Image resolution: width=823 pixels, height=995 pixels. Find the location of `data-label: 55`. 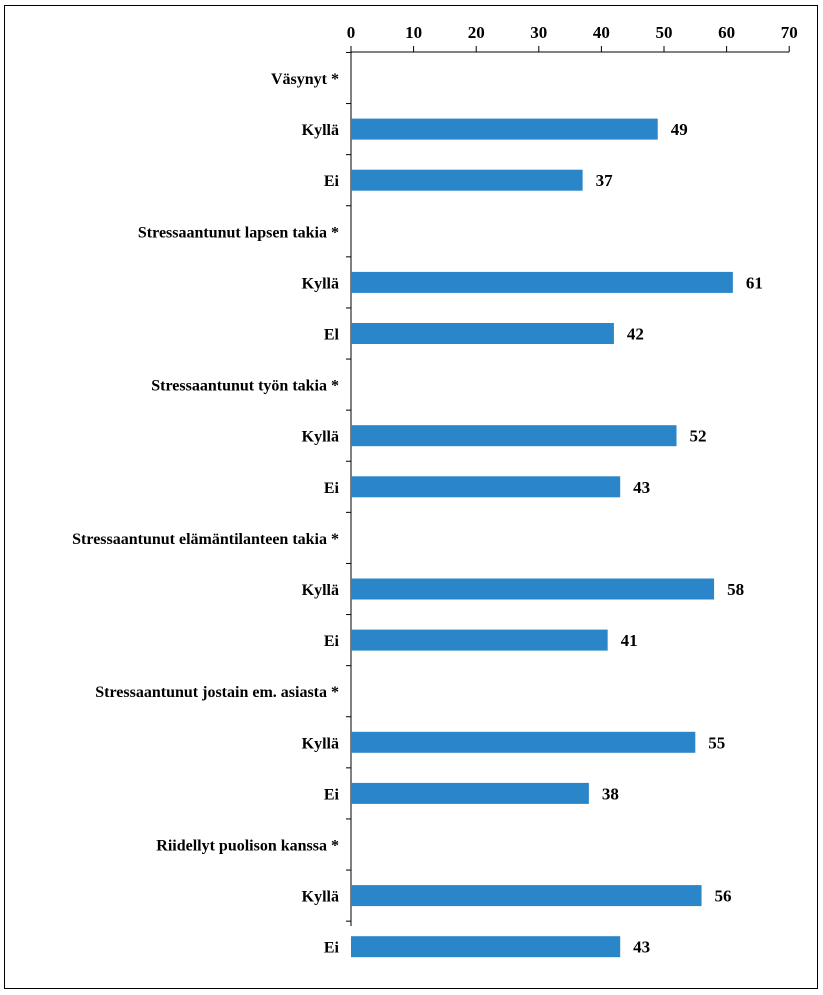

data-label: 55 is located at coordinates (716, 742).